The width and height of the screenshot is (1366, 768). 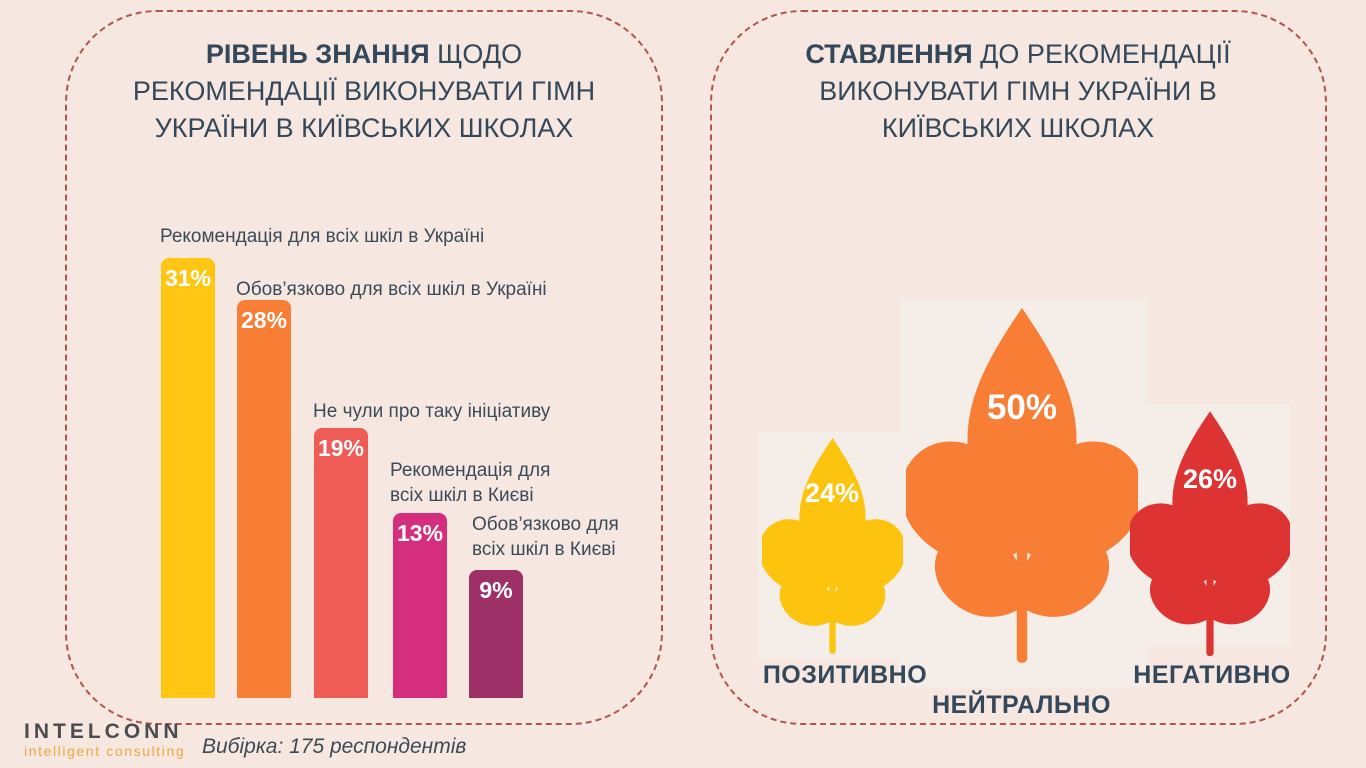 What do you see at coordinates (845, 675) in the screenshot?
I see `label-positive: ПОЗИТИВНО` at bounding box center [845, 675].